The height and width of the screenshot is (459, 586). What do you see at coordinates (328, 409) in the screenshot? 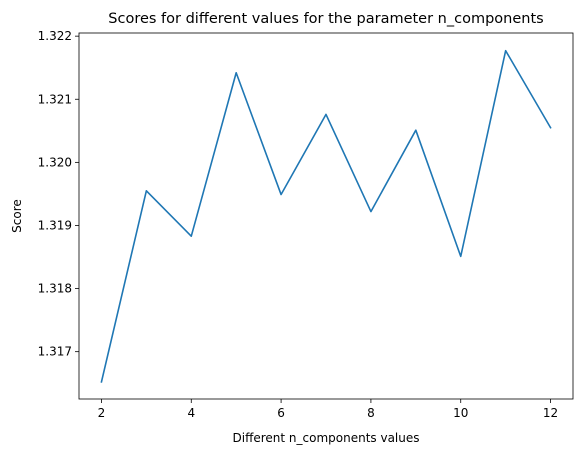
I see `x-axis-ticks: 2 4 6 8 10 12` at bounding box center [328, 409].